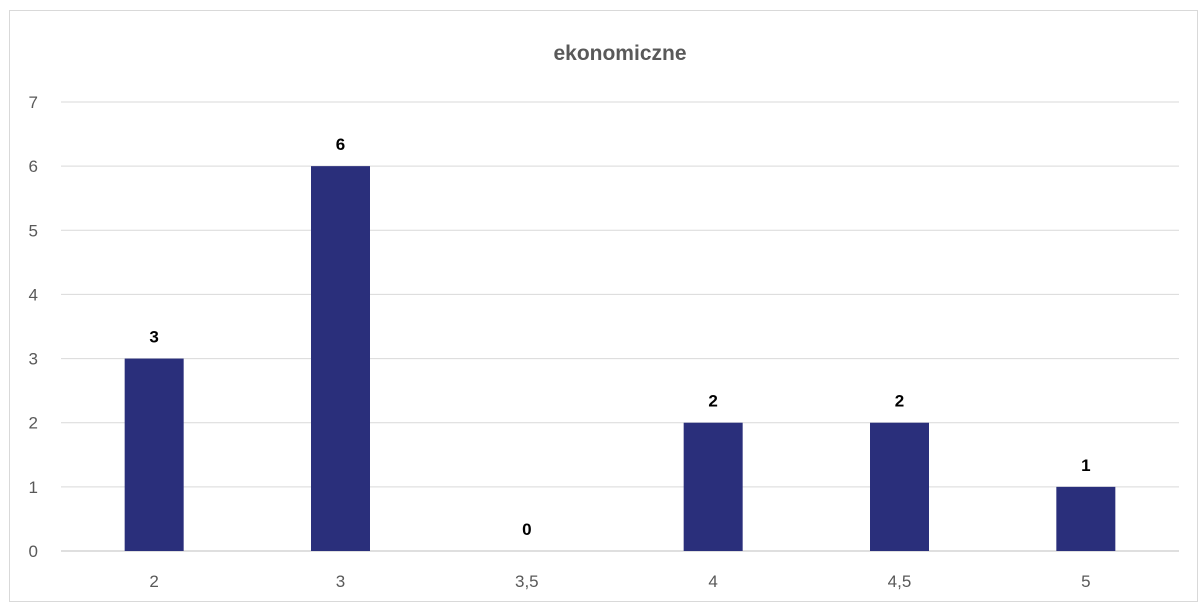  Describe the element at coordinates (1085, 581) in the screenshot. I see `x-tick-label: 5` at that location.